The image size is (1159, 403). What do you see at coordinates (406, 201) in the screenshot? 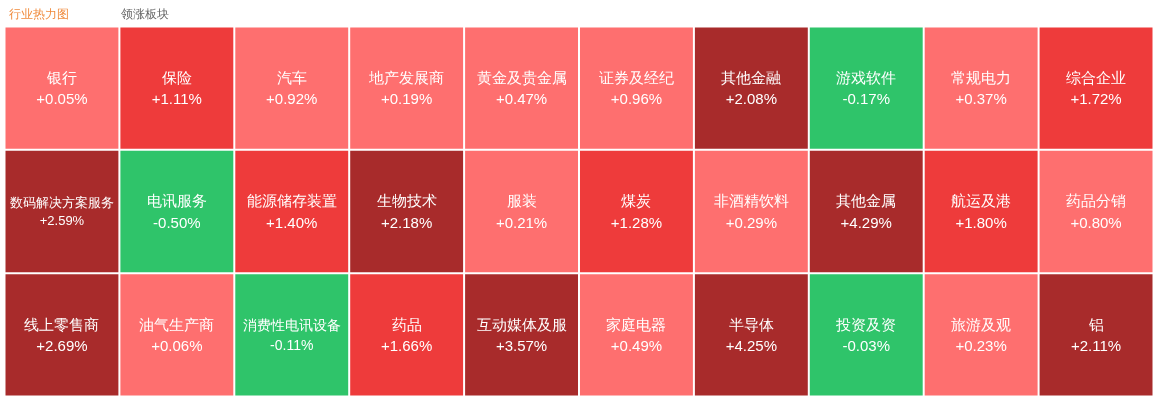
I see `category-label: 生物技术` at bounding box center [406, 201].